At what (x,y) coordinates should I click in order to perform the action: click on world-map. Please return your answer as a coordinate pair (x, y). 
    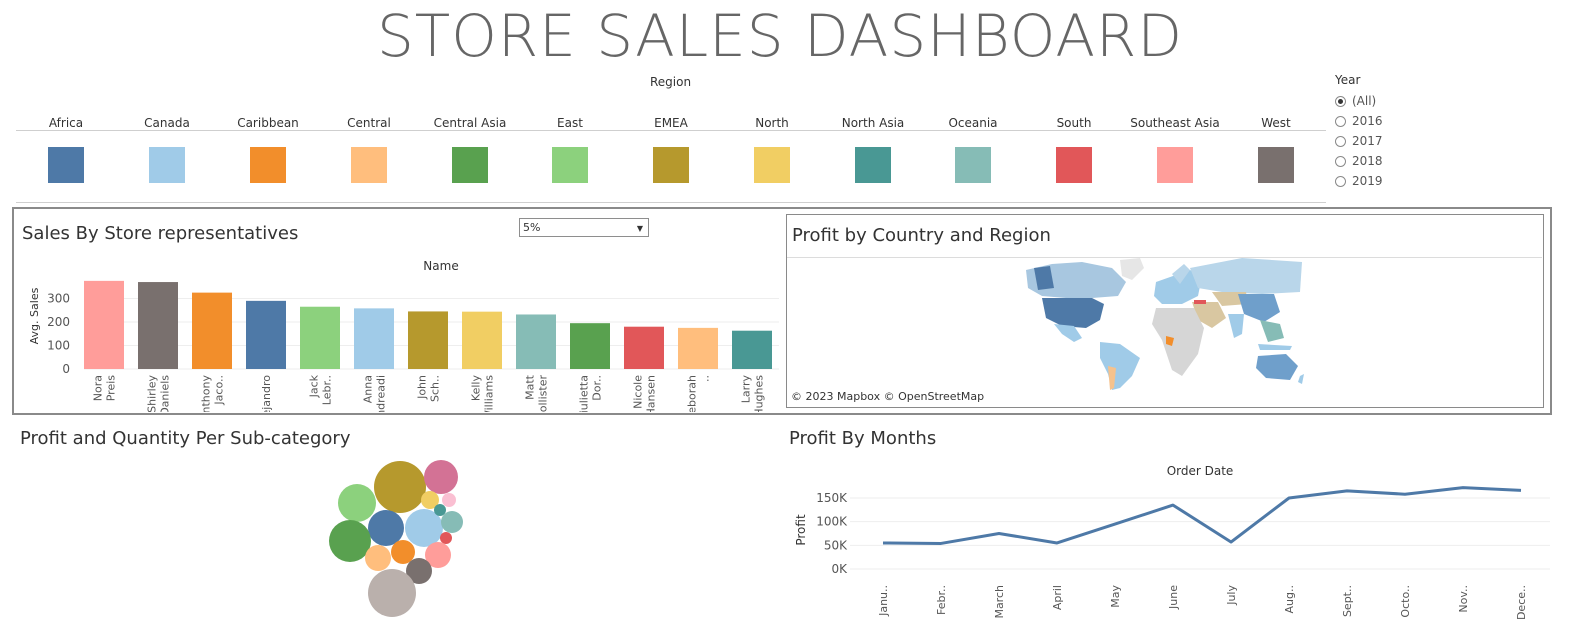
    Looking at the image, I should click on (1163, 324).